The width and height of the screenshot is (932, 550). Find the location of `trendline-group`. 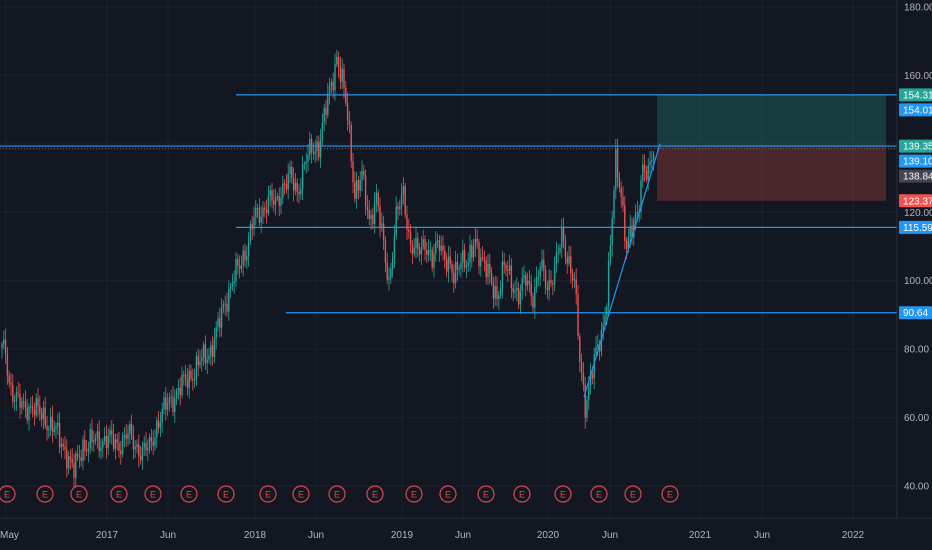

trendline-group is located at coordinates (622, 270).